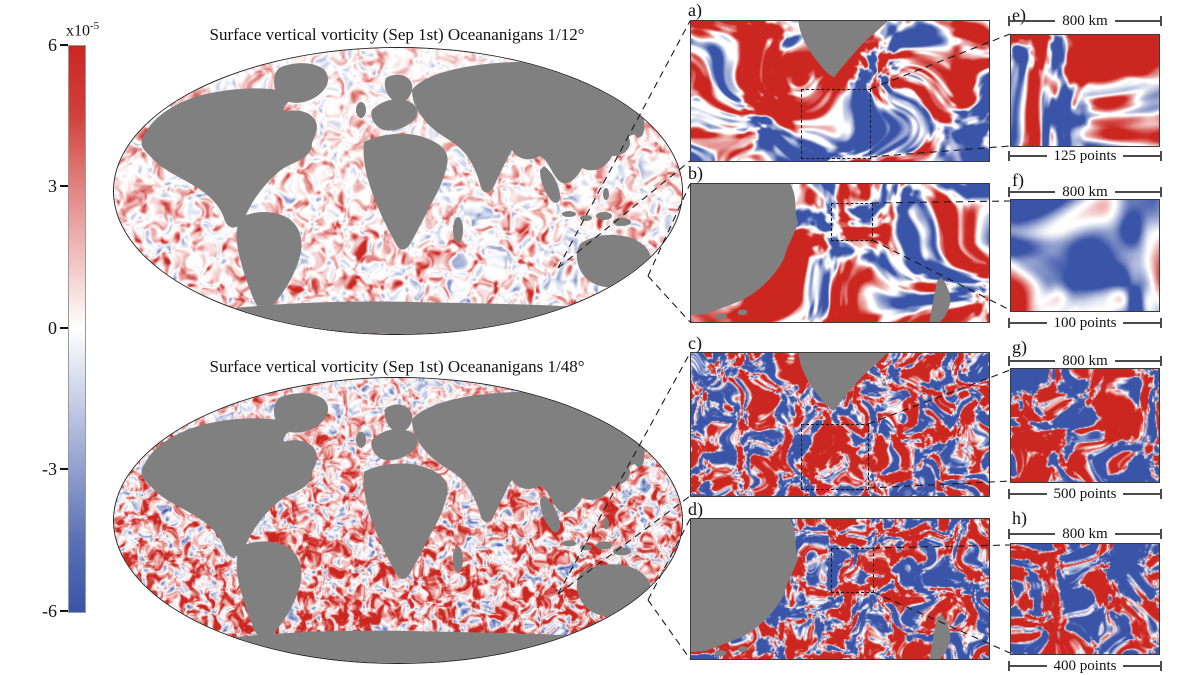 The height and width of the screenshot is (675, 1200). Describe the element at coordinates (1085, 494) in the screenshot. I see `scale-bar-points-g: 500 points` at that location.